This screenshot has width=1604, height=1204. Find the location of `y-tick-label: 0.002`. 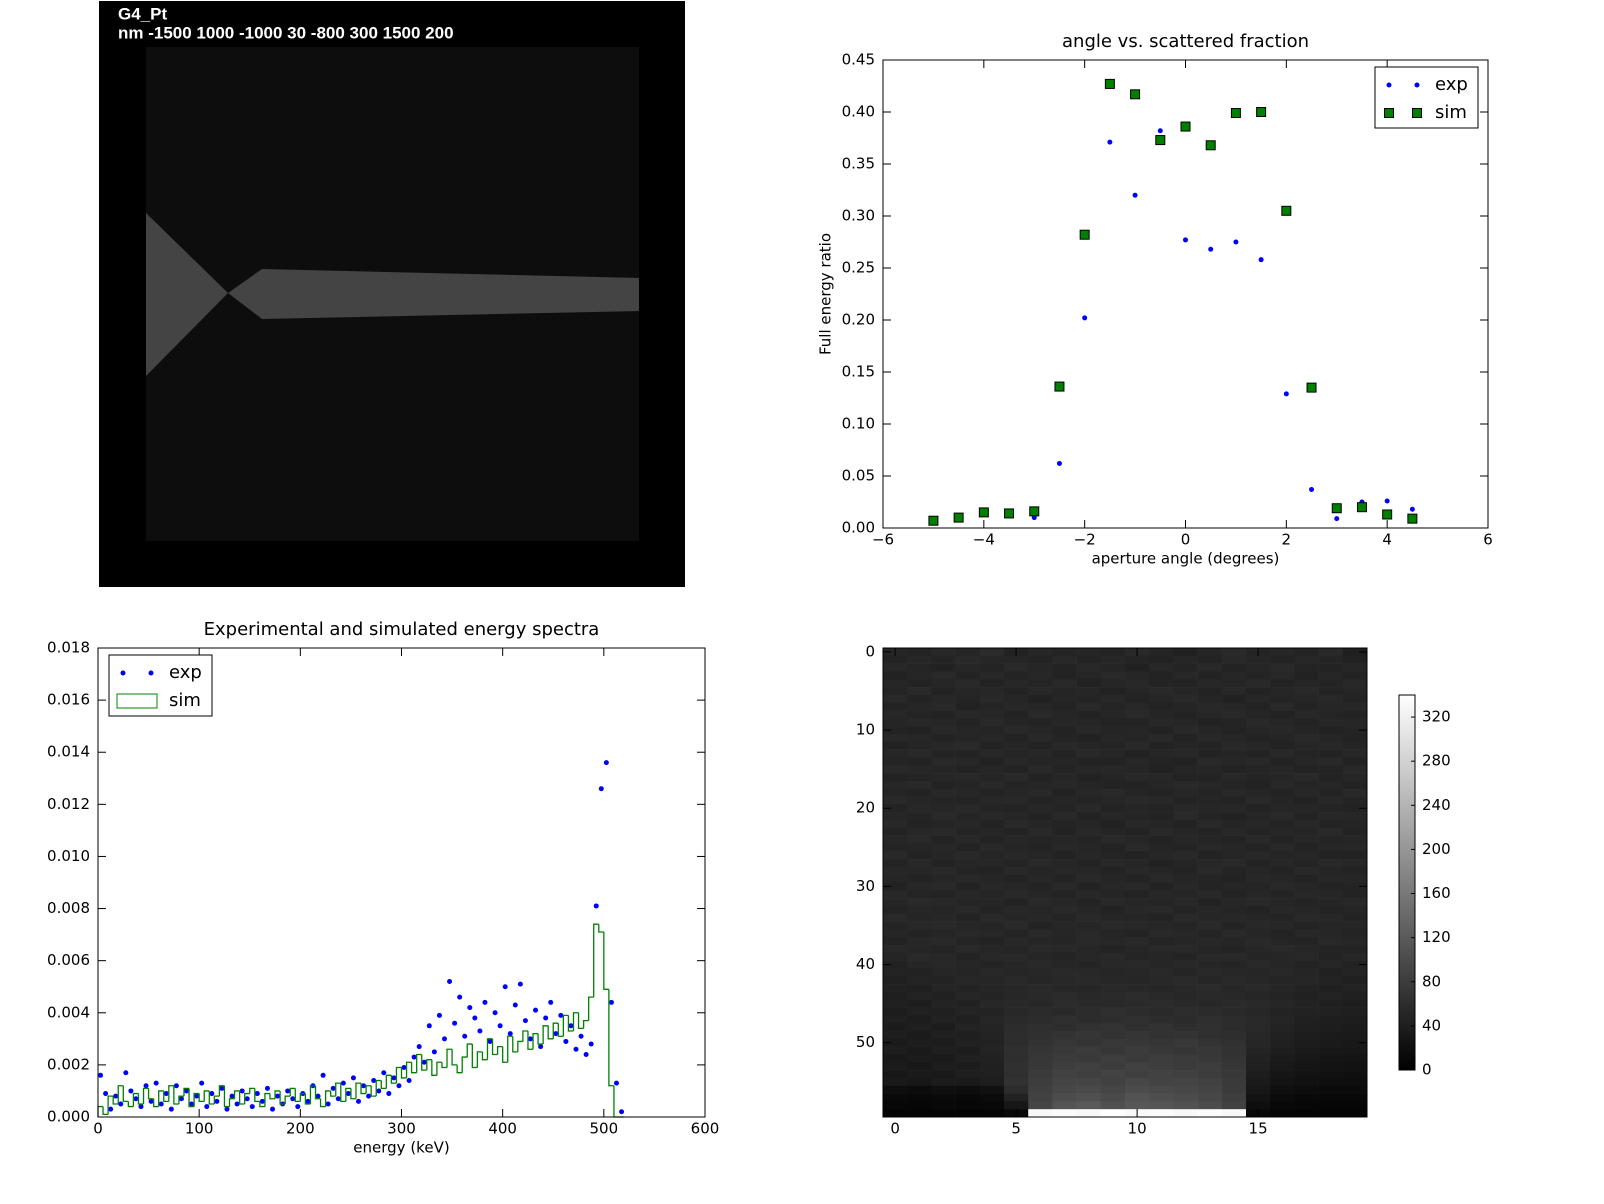

y-tick-label: 0.002 is located at coordinates (68, 1064).